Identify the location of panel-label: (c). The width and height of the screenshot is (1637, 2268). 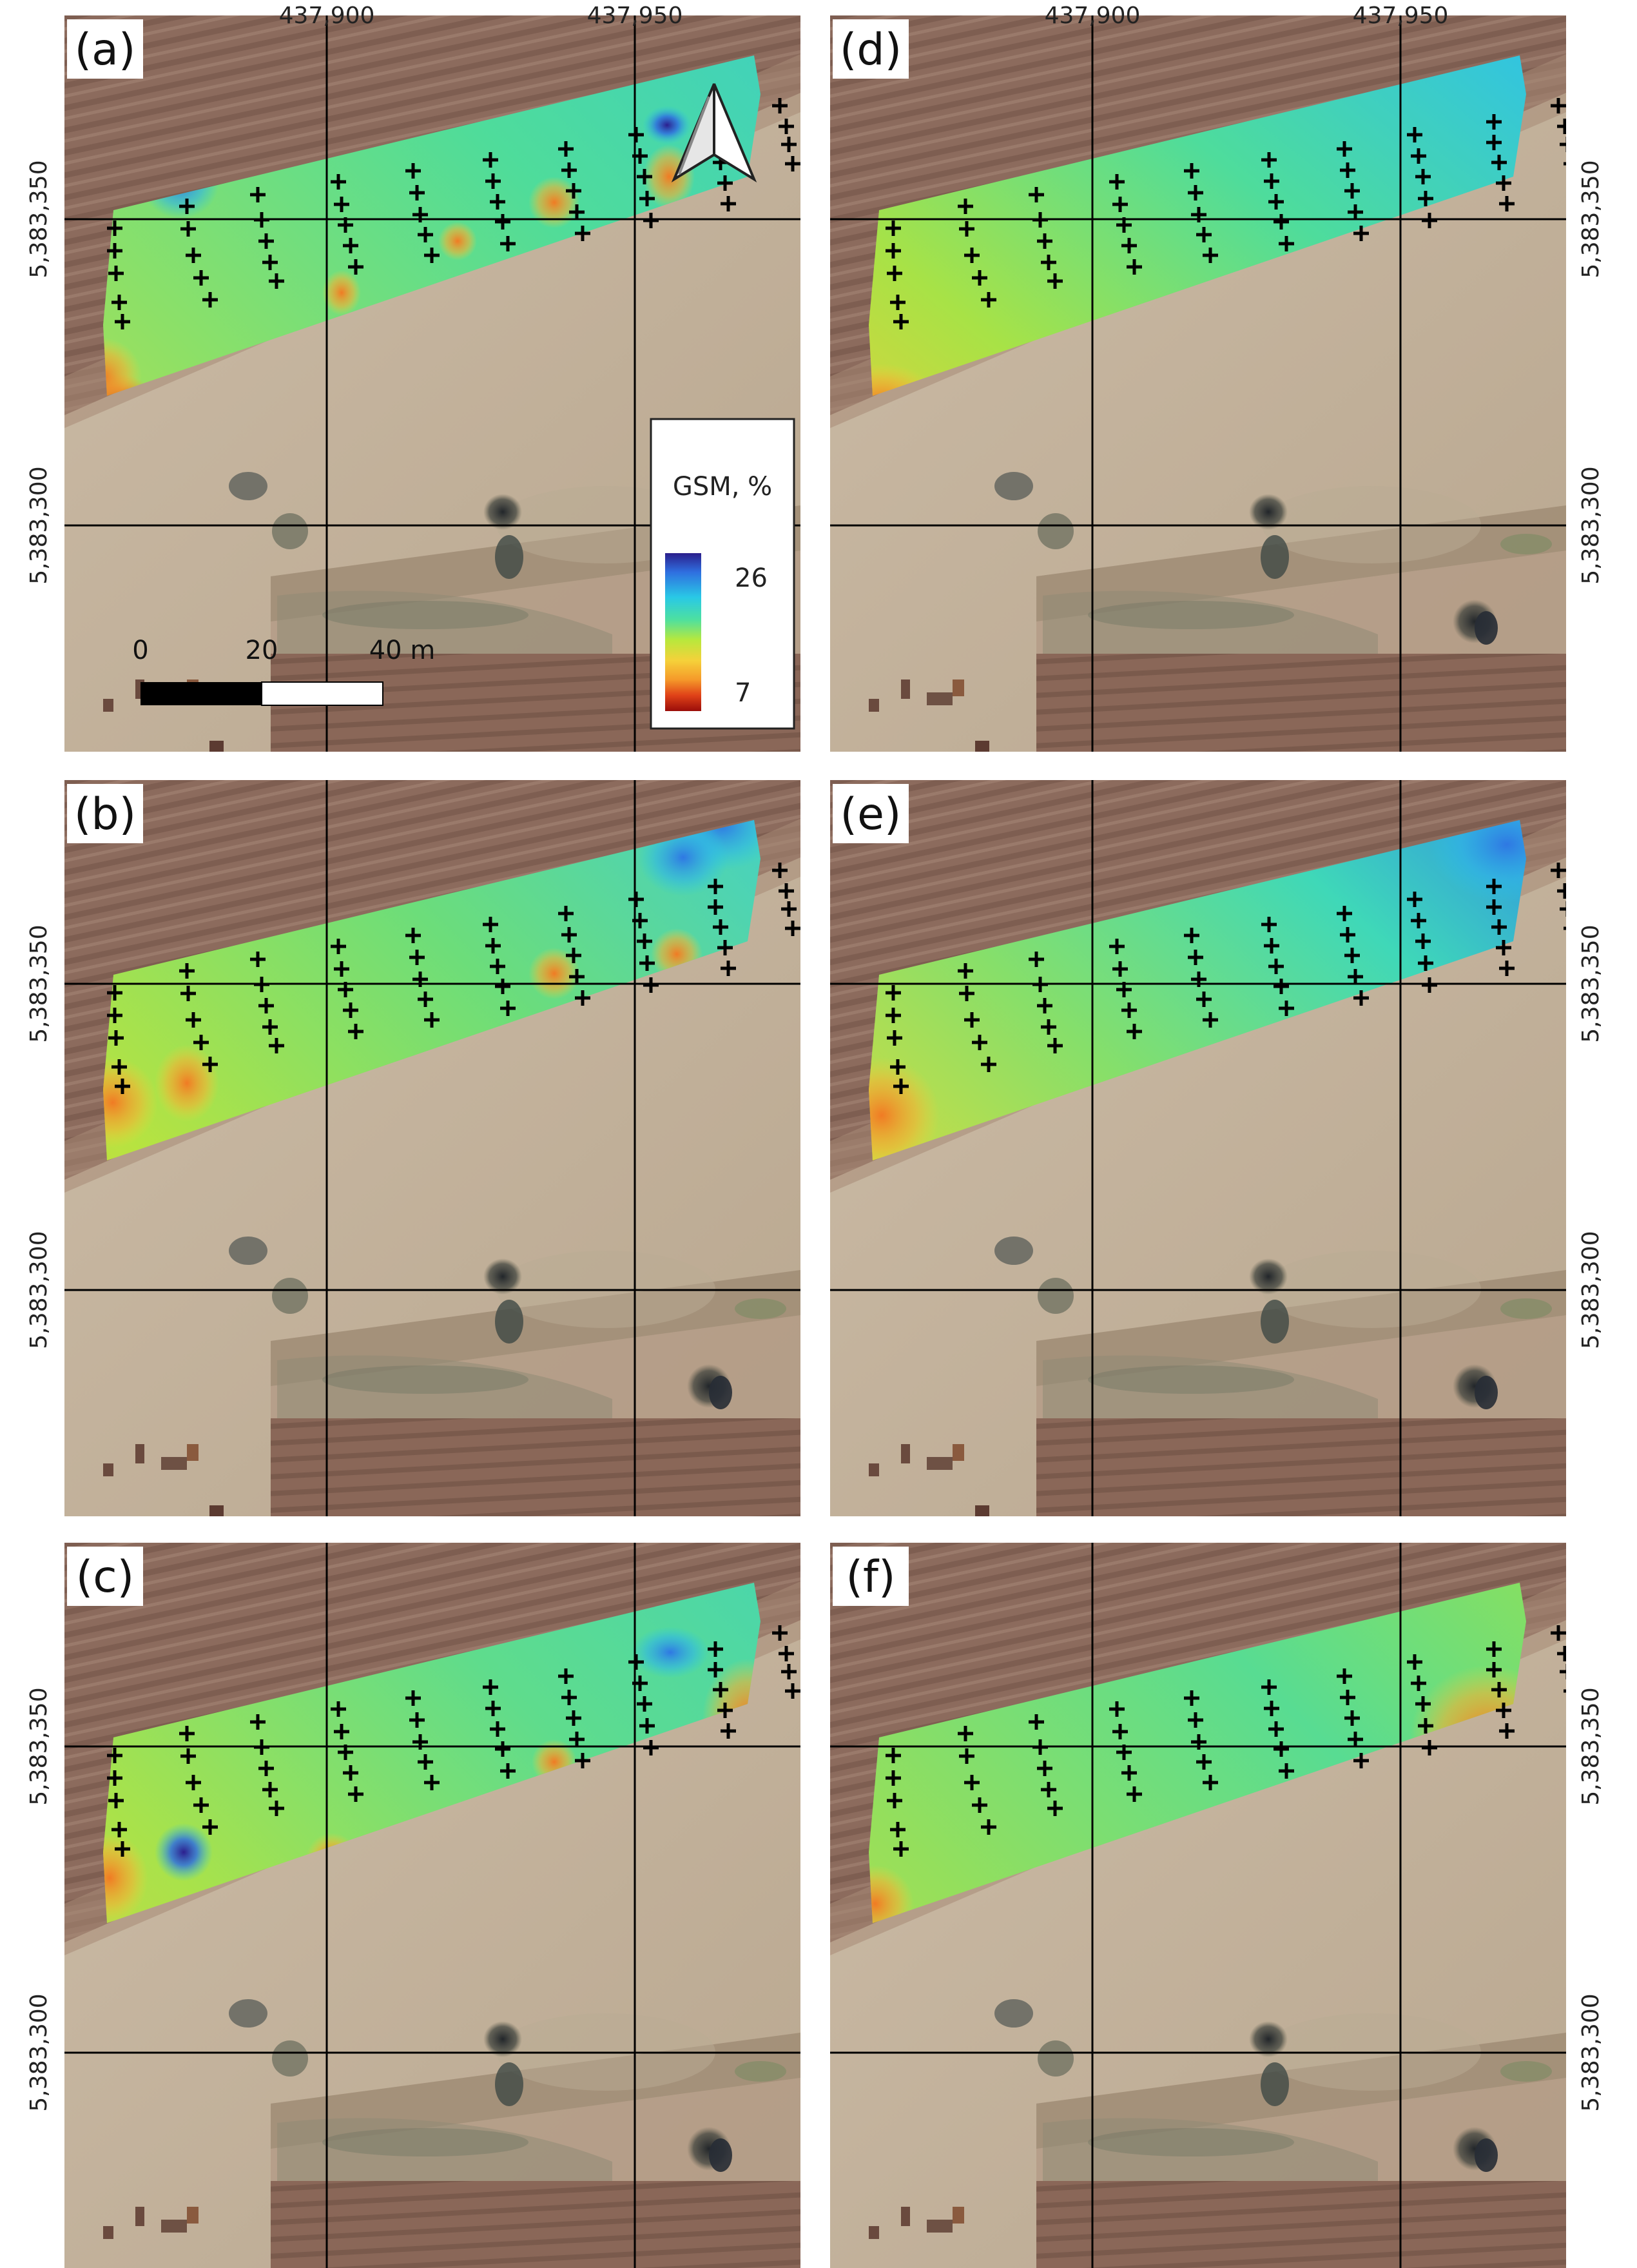
(105, 1577).